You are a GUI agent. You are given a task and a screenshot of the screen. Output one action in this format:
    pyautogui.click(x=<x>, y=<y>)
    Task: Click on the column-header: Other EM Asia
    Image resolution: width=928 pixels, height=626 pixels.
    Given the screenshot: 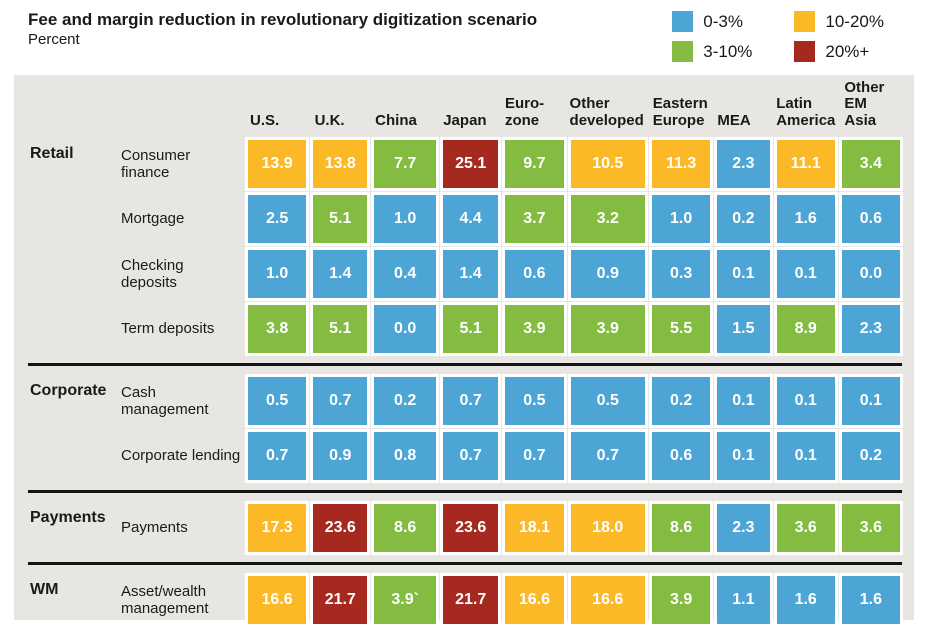 What is the action you would take?
    pyautogui.click(x=864, y=104)
    